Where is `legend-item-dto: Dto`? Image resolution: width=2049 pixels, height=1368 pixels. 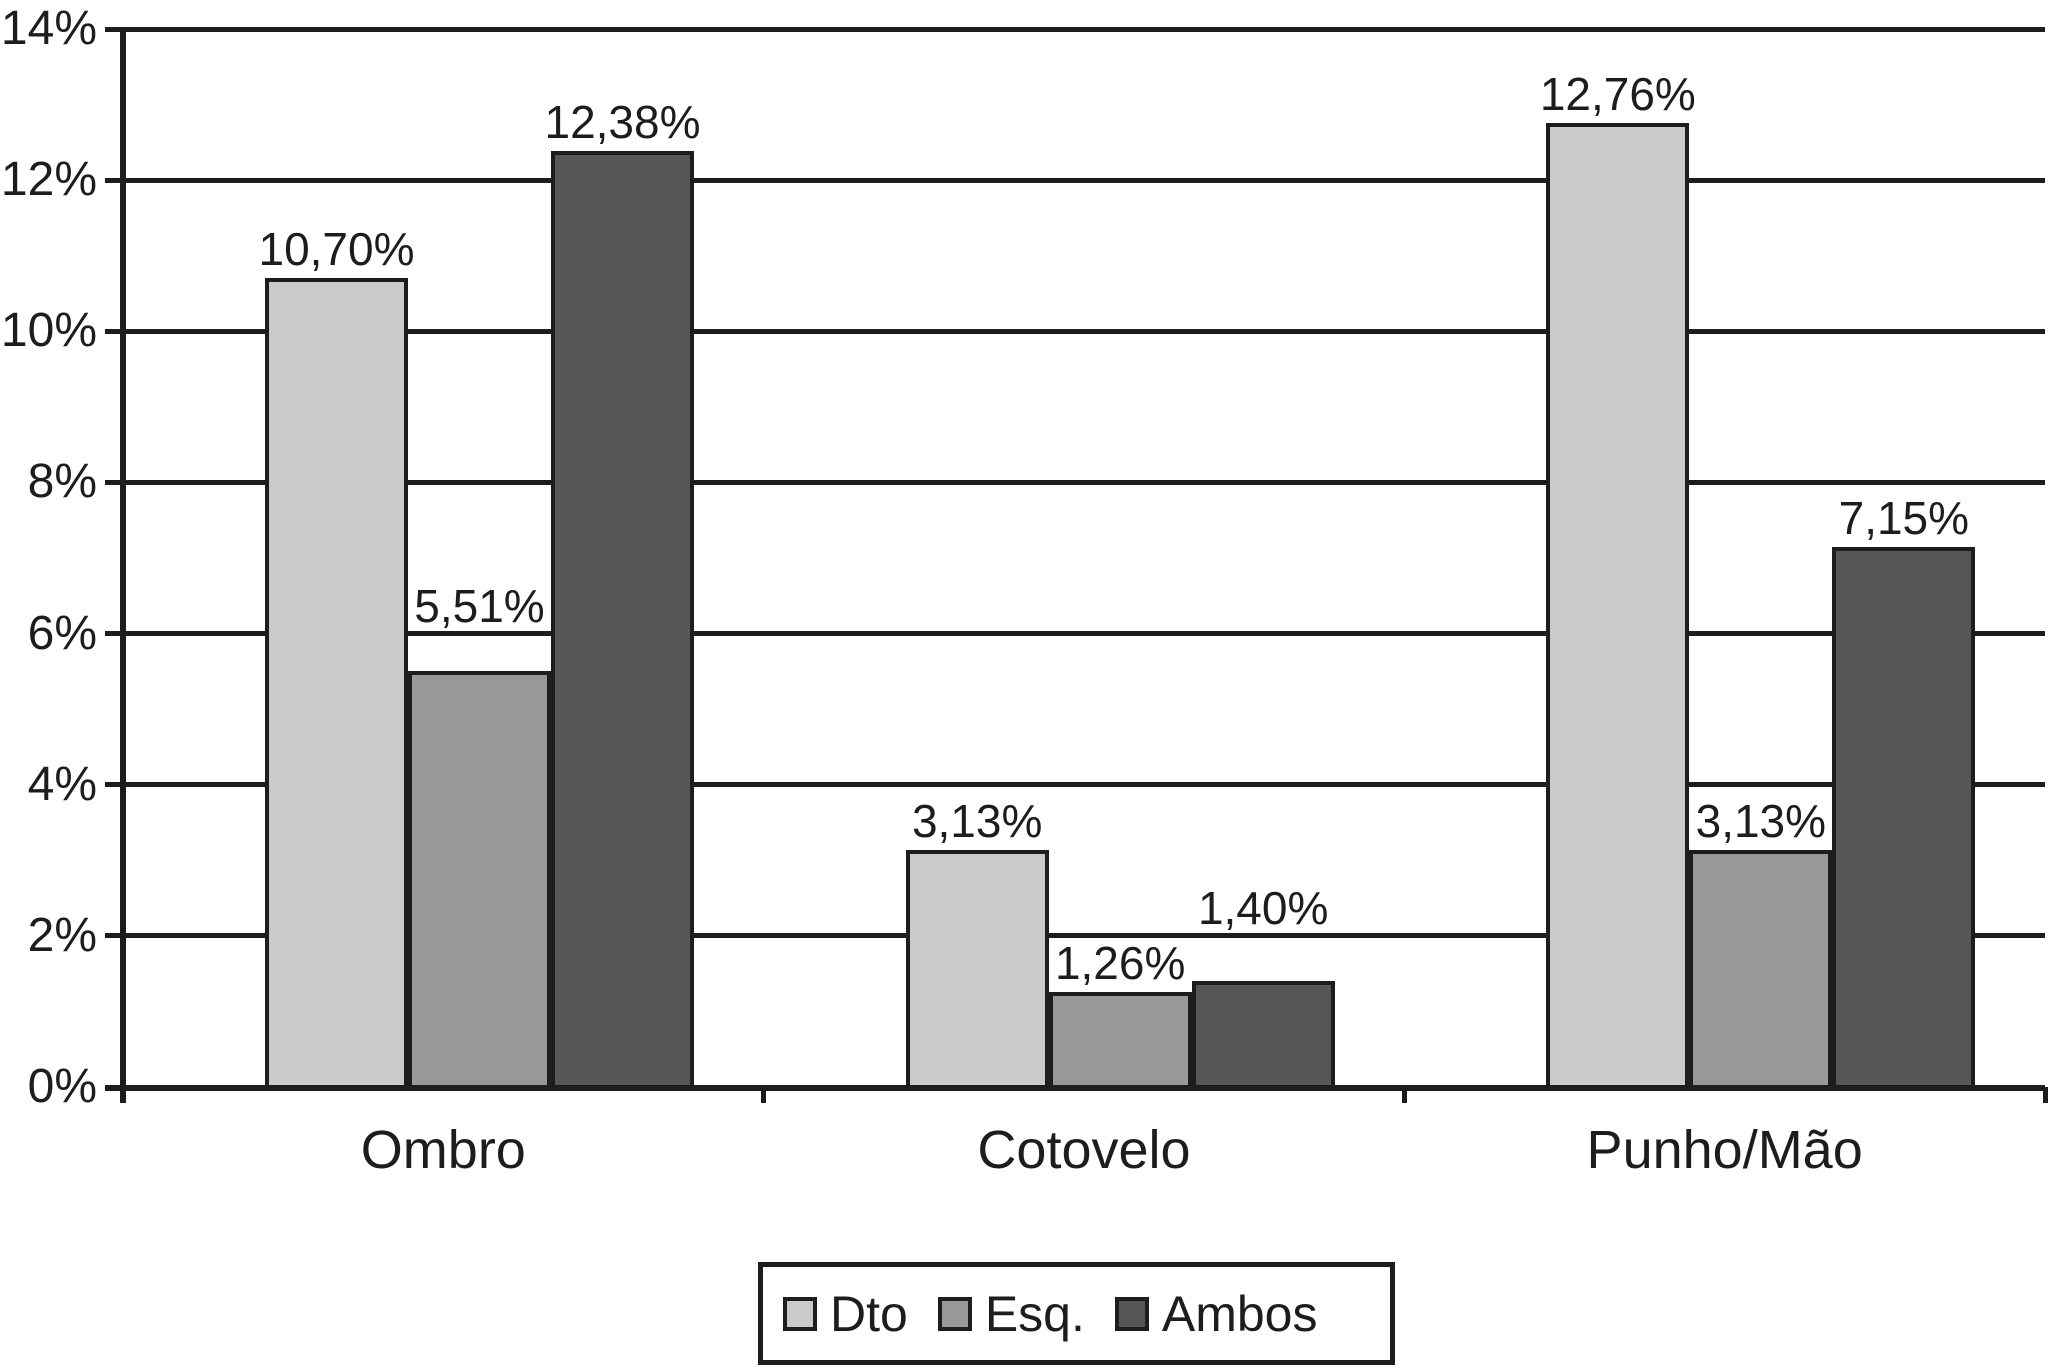 legend-item-dto: Dto is located at coordinates (845, 1314).